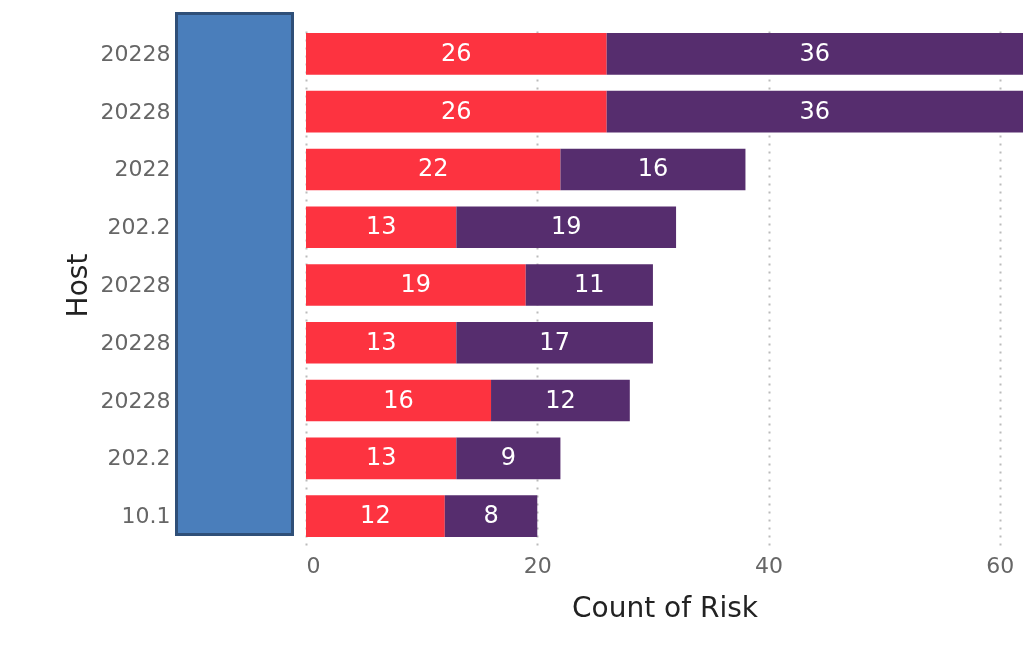  I want to click on x-tick-label: 40, so click(769, 565).